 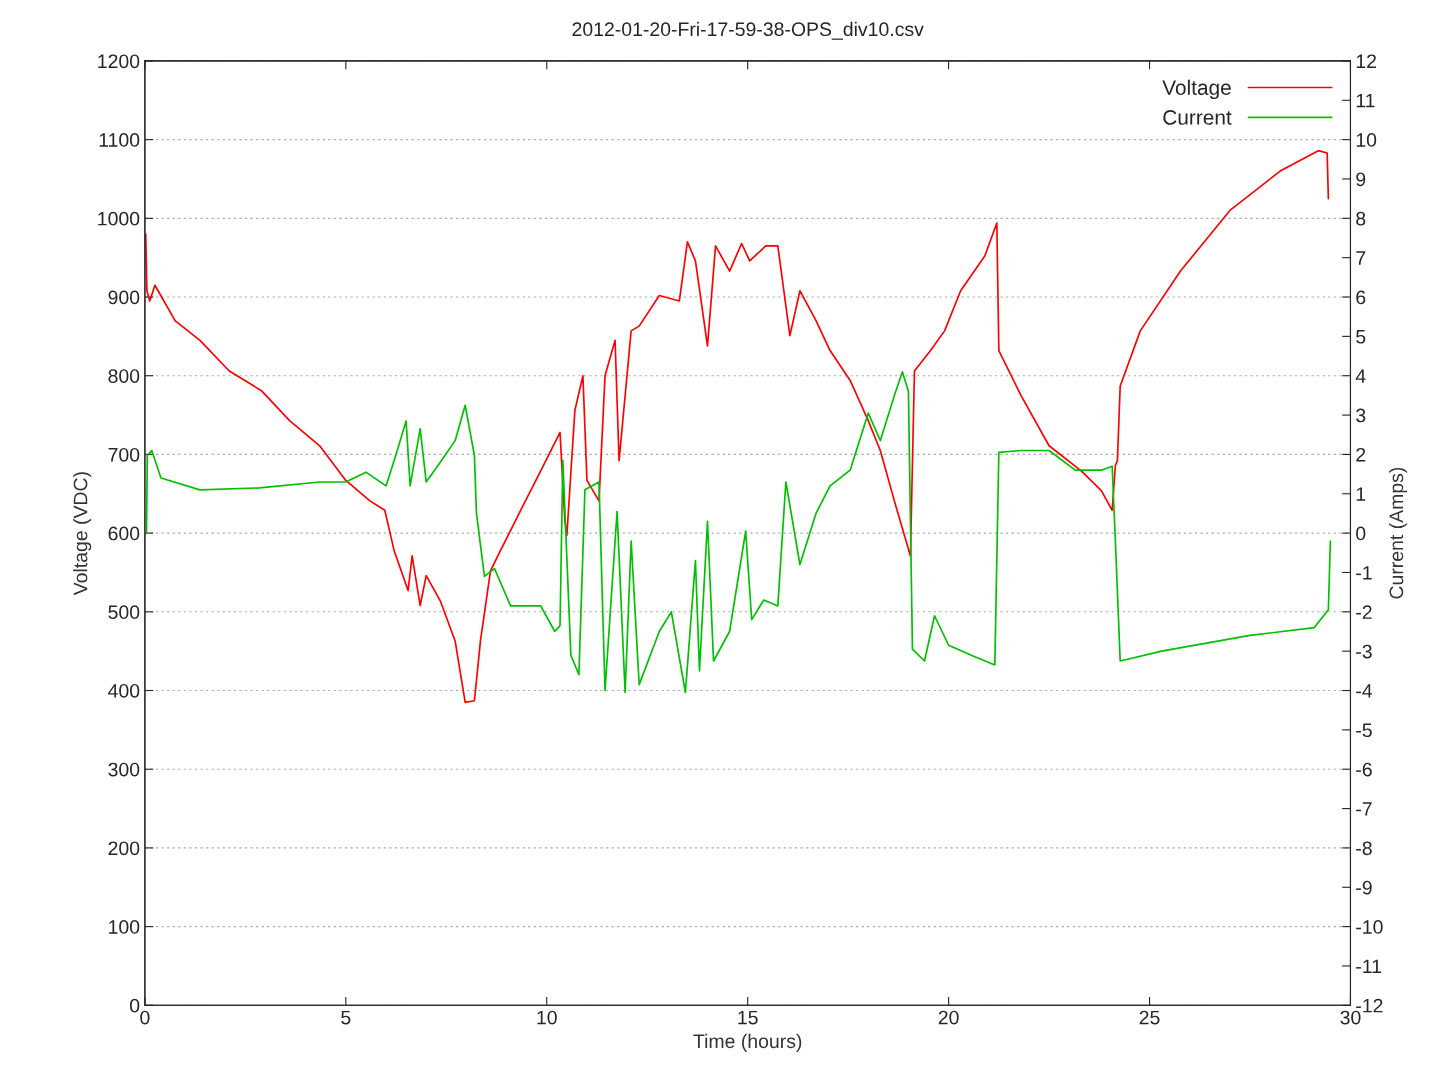 What do you see at coordinates (1361, 494) in the screenshot?
I see `y2-tick-label: 1` at bounding box center [1361, 494].